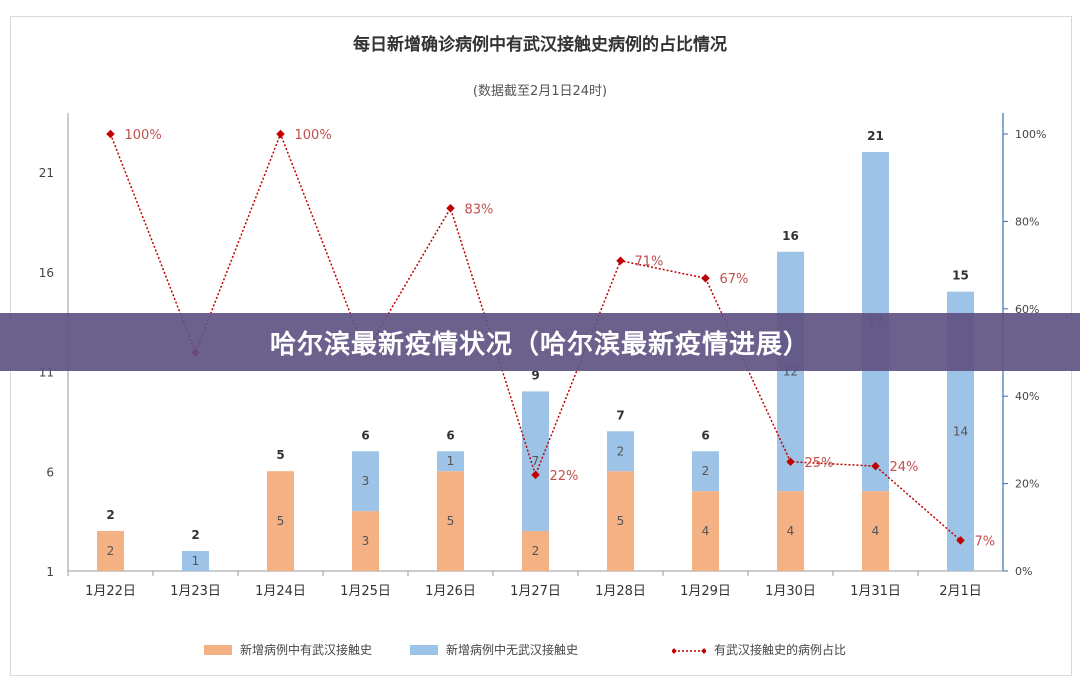 This screenshot has width=1080, height=683. Describe the element at coordinates (535, 591) in the screenshot. I see `x-tick-label: 1月27日` at that location.